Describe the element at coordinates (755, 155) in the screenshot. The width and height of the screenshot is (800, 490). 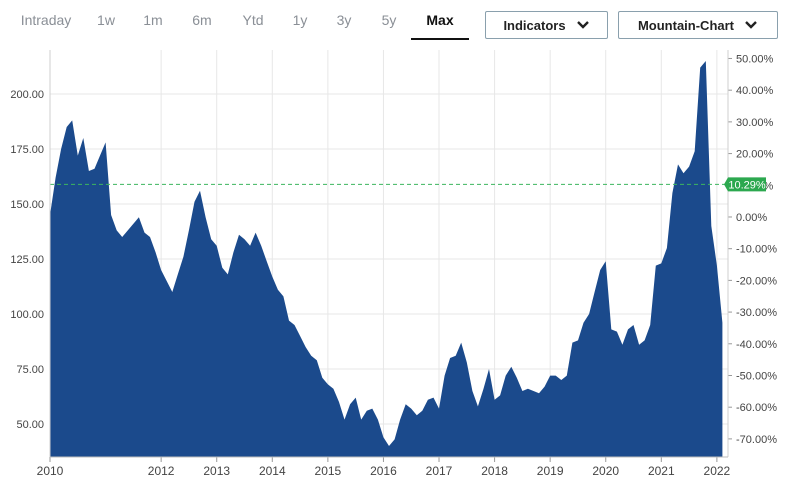
I see `y-tick-label-right: 20.00%` at that location.